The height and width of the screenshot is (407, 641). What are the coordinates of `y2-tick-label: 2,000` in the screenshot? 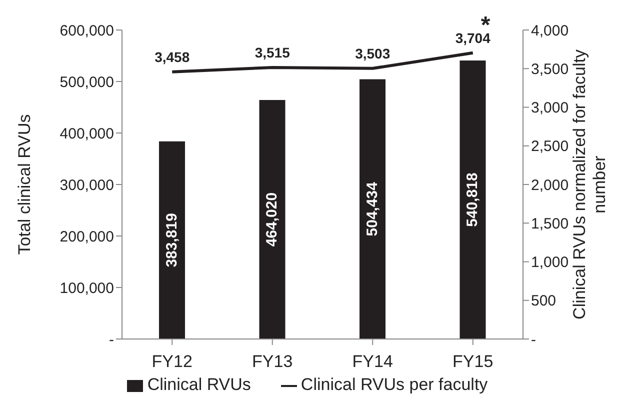 It's located at (550, 185).